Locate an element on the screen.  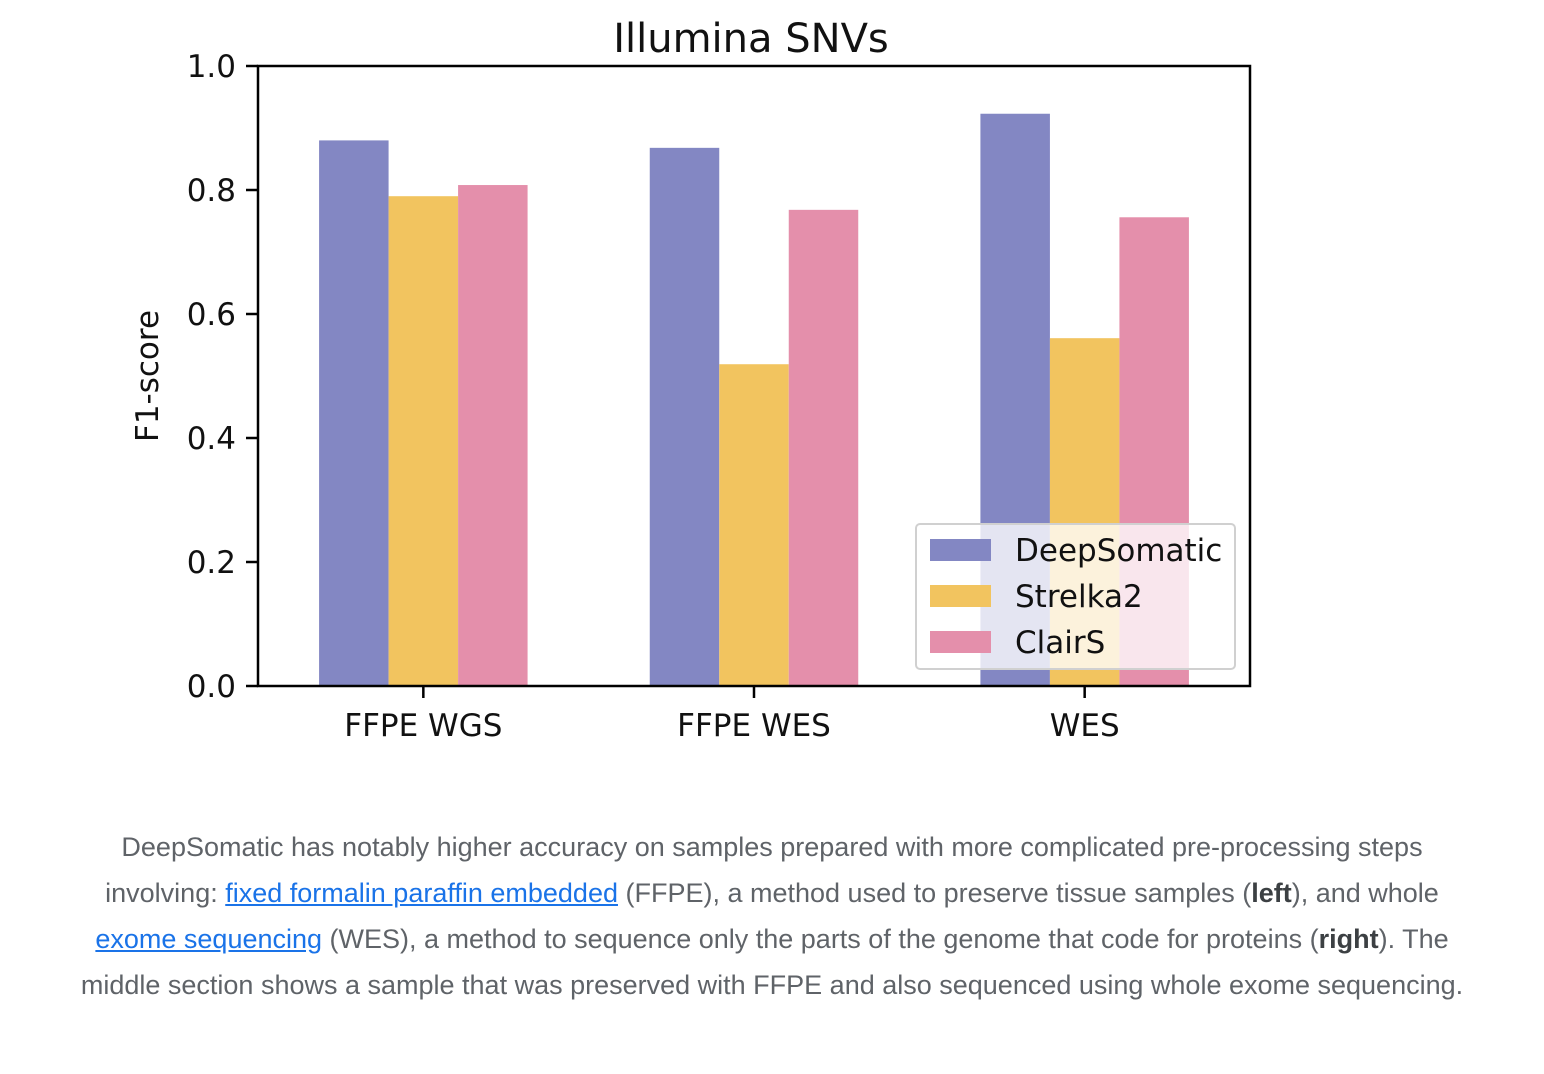
caption-text: ), and whole is located at coordinates (1365, 893).